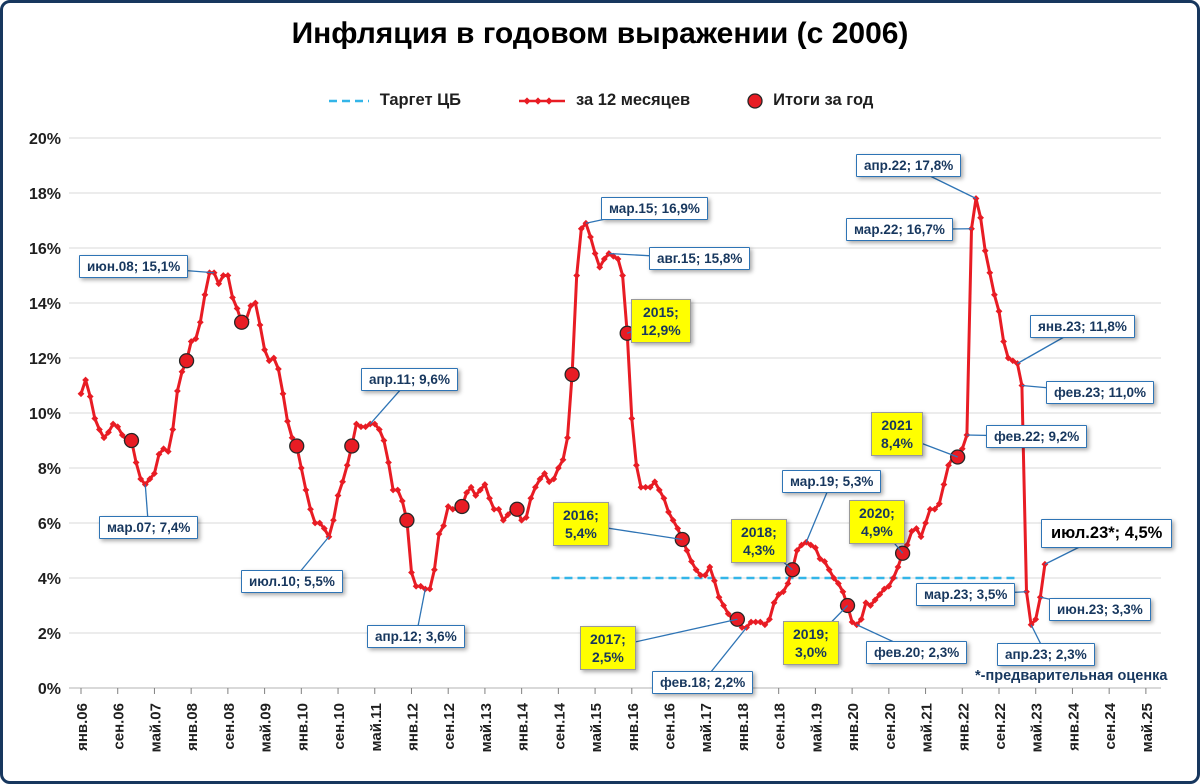 This screenshot has height=784, width=1200. What do you see at coordinates (909, 165) in the screenshot?
I see `annotation-callout: апр.22; 17,8%` at bounding box center [909, 165].